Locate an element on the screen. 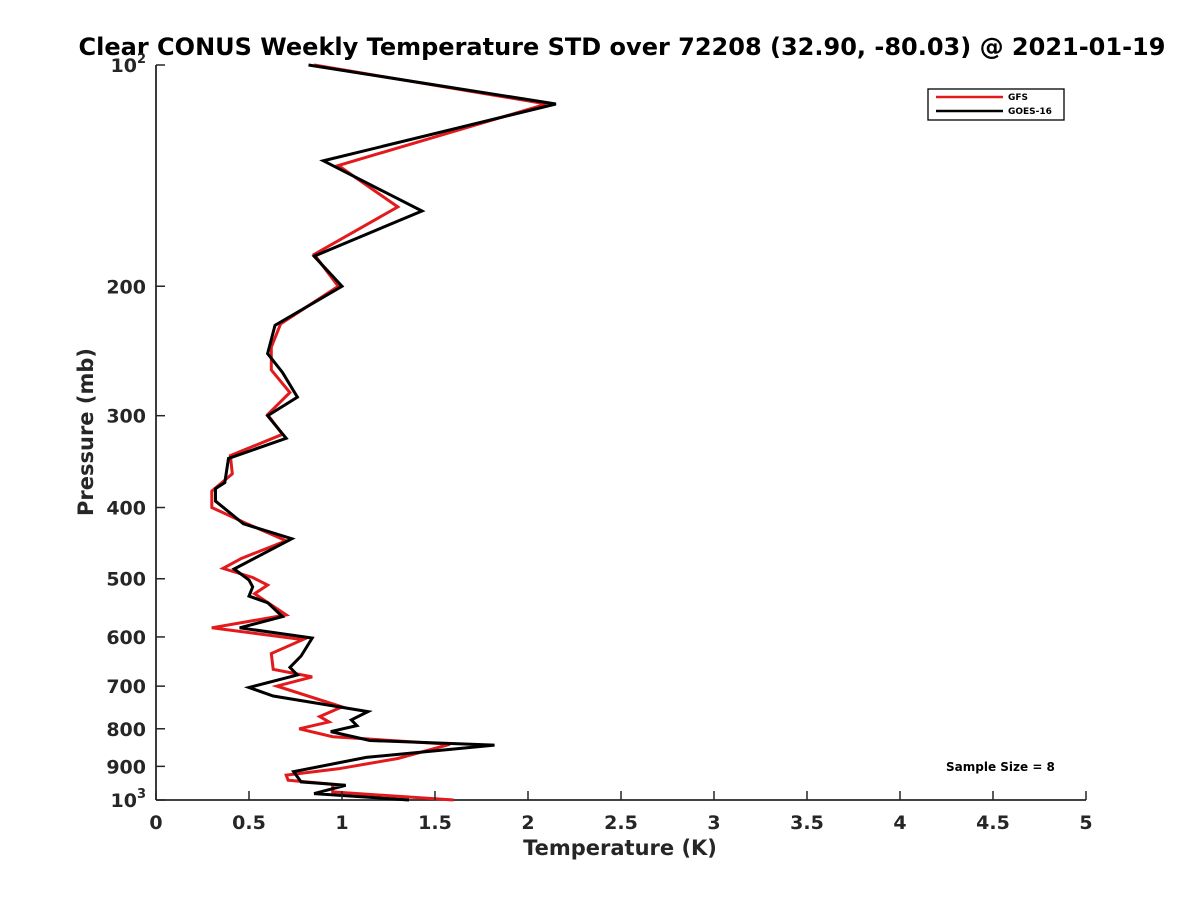 The width and height of the screenshot is (1200, 900). x-tick-label: 0.5 is located at coordinates (249, 823).